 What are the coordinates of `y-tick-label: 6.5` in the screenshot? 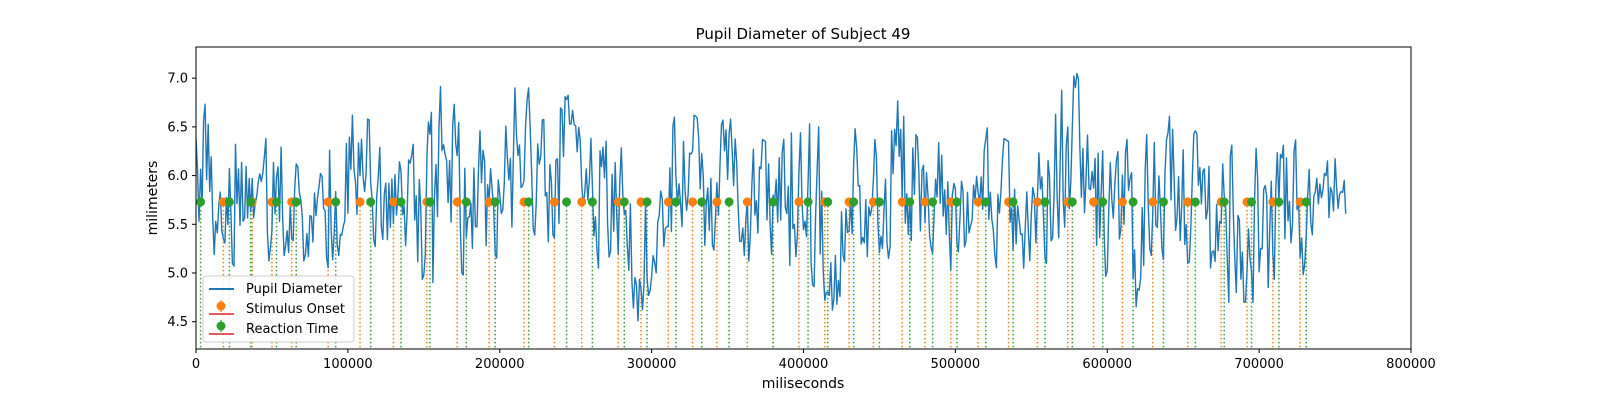 It's located at (177, 127).